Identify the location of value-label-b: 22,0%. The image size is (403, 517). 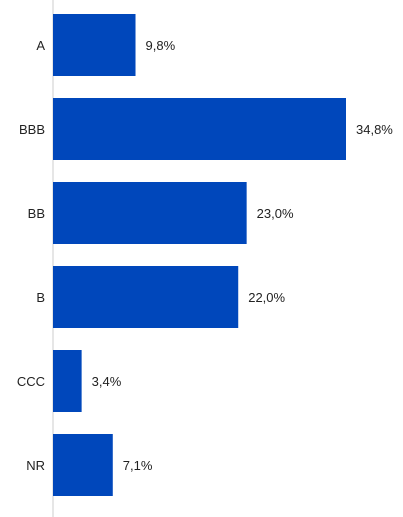
(266, 297).